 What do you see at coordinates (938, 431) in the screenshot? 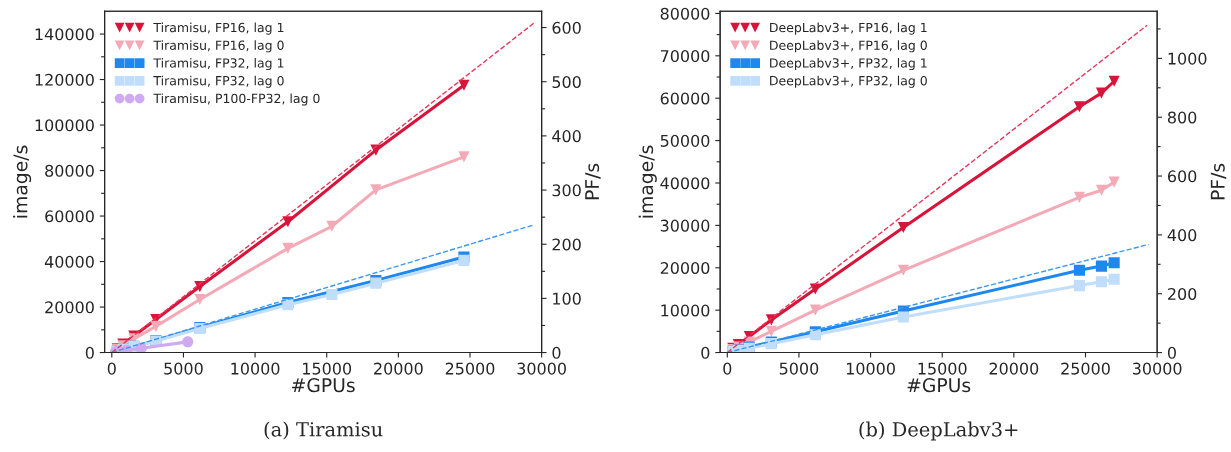
I see `text: (b) DeepLabv3+` at bounding box center [938, 431].